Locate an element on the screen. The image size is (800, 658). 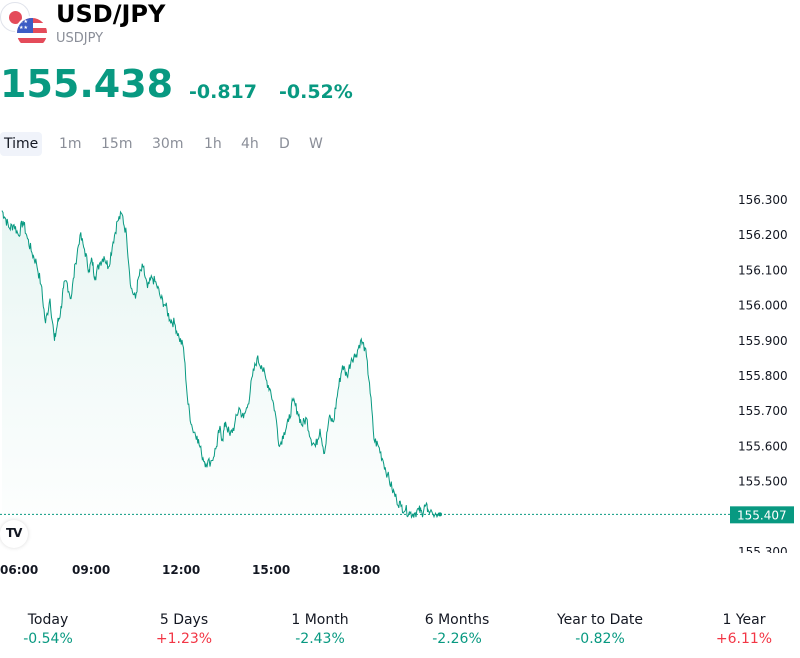
tab-d: D is located at coordinates (284, 144).